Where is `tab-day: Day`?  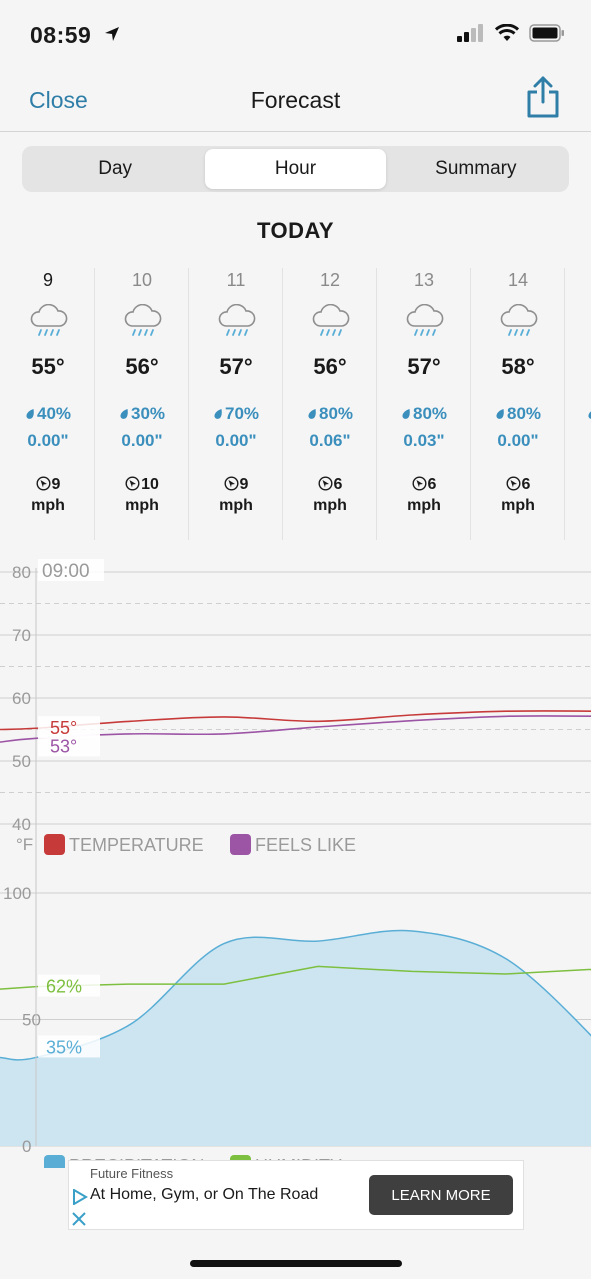
tab-day: Day is located at coordinates (115, 168).